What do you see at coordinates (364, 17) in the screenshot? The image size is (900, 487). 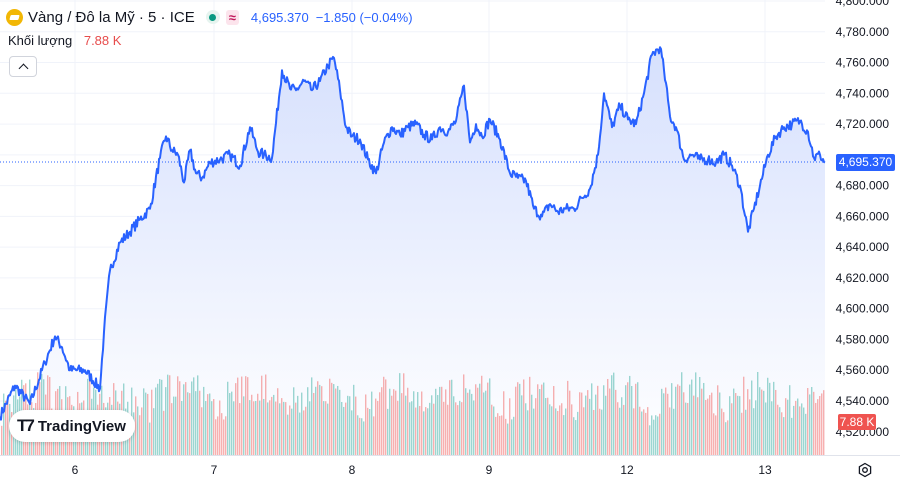 I see `header-change: −1.850 (−0.04%)` at bounding box center [364, 17].